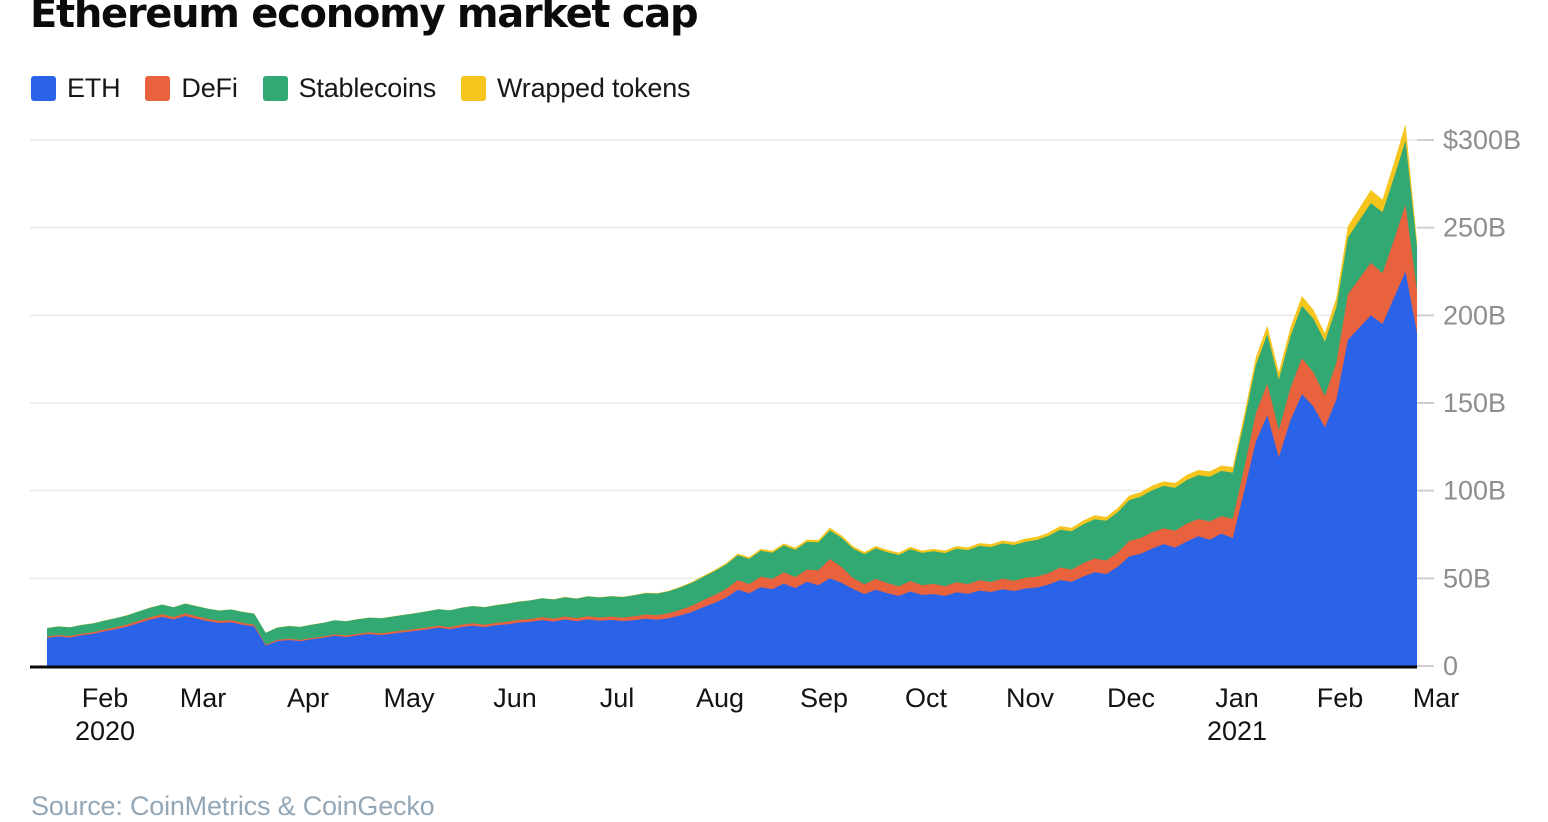 The image size is (1548, 822). Describe the element at coordinates (926, 698) in the screenshot. I see `x-axis-label: Oct` at that location.